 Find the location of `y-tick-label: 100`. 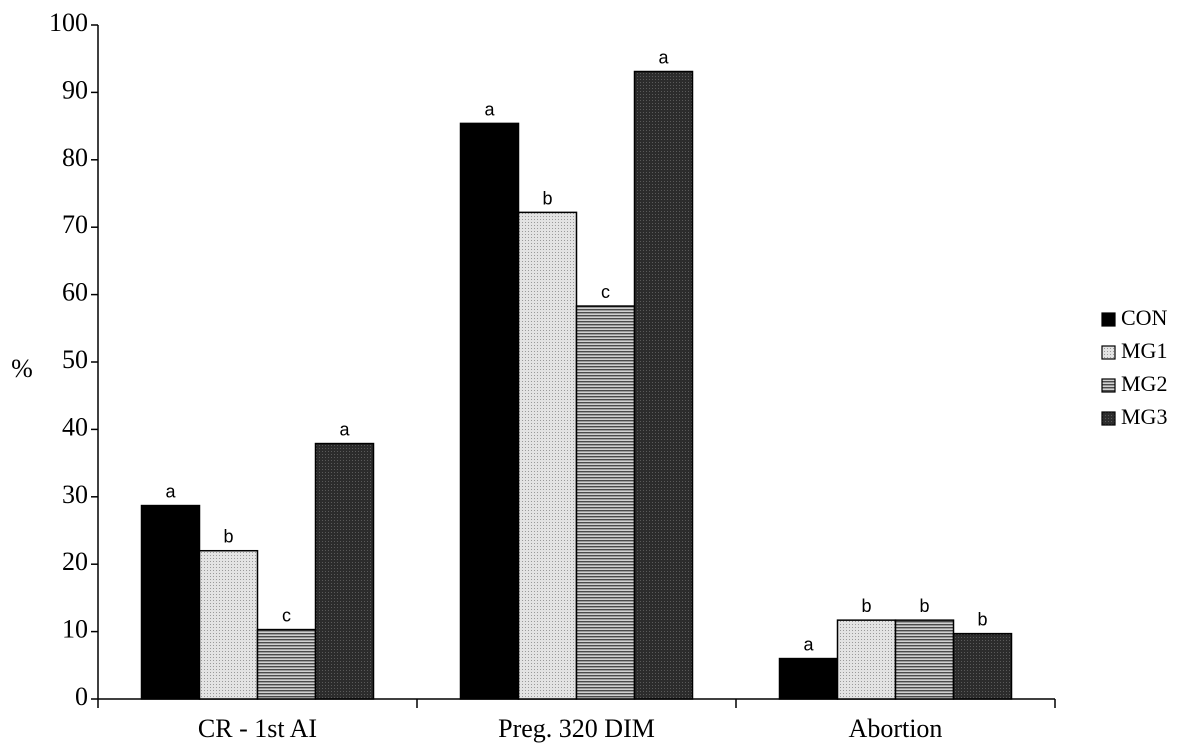

y-tick-label: 100 is located at coordinates (68, 22).